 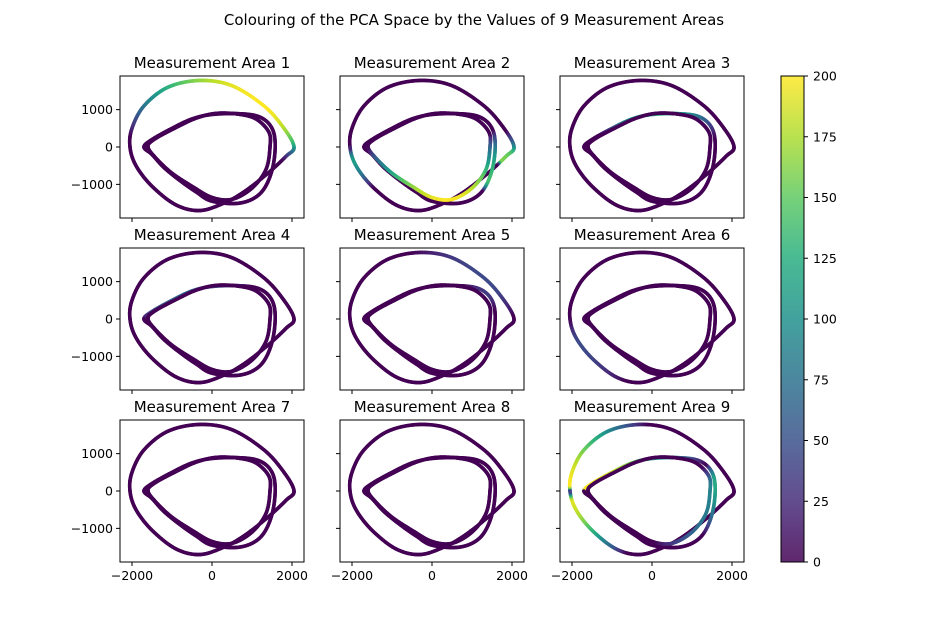 What do you see at coordinates (292, 575) in the screenshot?
I see `x-tick-label: 2000` at bounding box center [292, 575].